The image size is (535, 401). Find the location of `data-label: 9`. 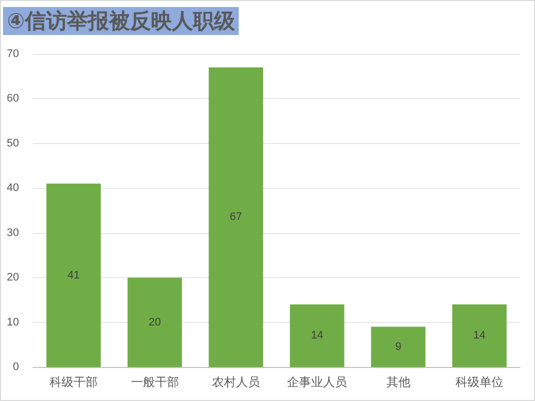

data-label: 9 is located at coordinates (398, 346).